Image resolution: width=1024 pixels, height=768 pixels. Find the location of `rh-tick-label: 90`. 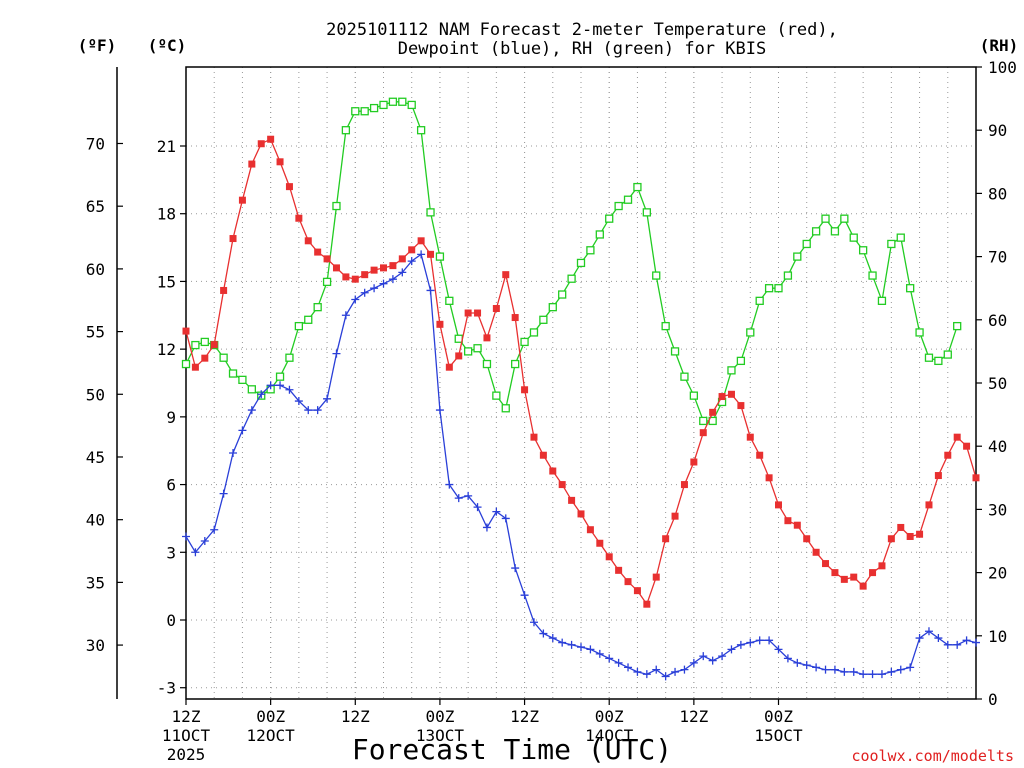

rh-tick-label: 90 is located at coordinates (997, 130).